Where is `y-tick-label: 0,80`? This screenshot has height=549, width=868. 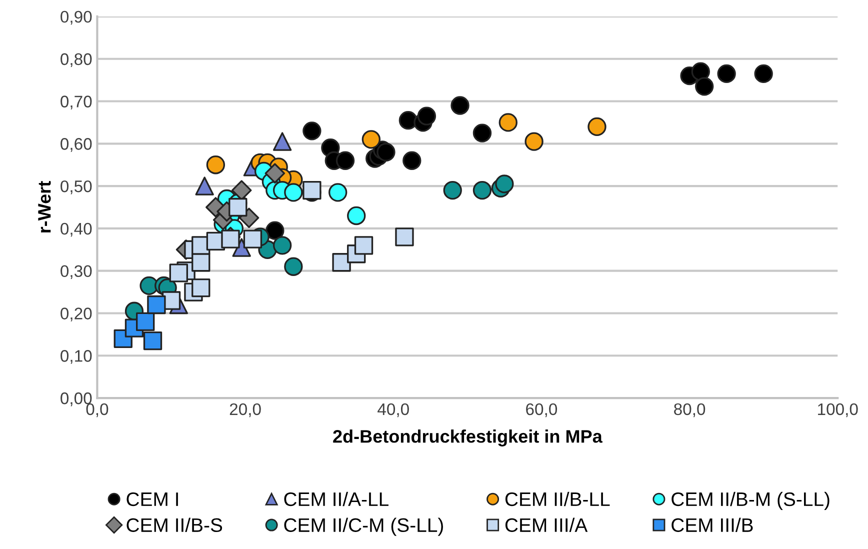 y-tick-label: 0,80 is located at coordinates (76, 60).